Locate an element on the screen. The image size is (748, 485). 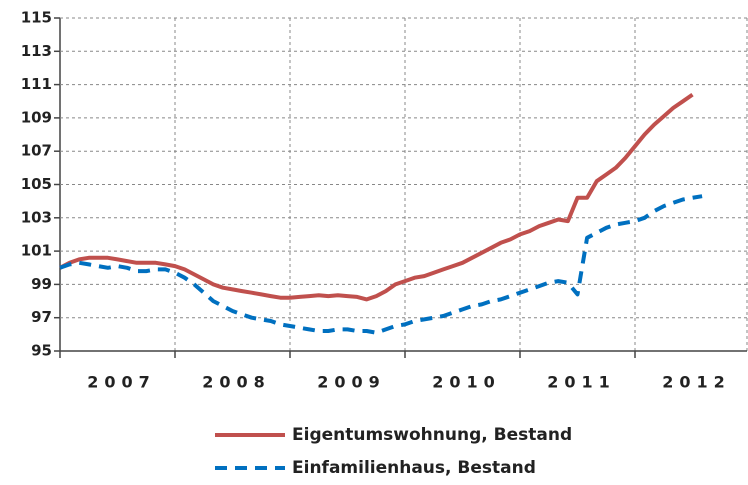
x-tick-label: 2010 is located at coordinates (466, 382).